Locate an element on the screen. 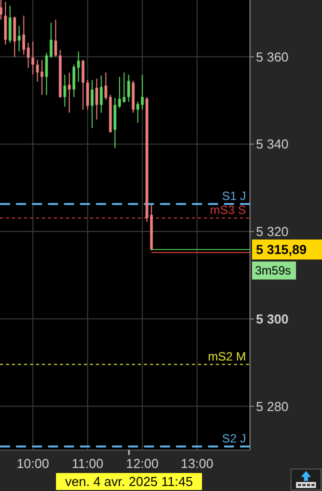 This screenshot has height=491, width=322. text: ven. 4 avr. 2025 11:45 is located at coordinates (129, 482).